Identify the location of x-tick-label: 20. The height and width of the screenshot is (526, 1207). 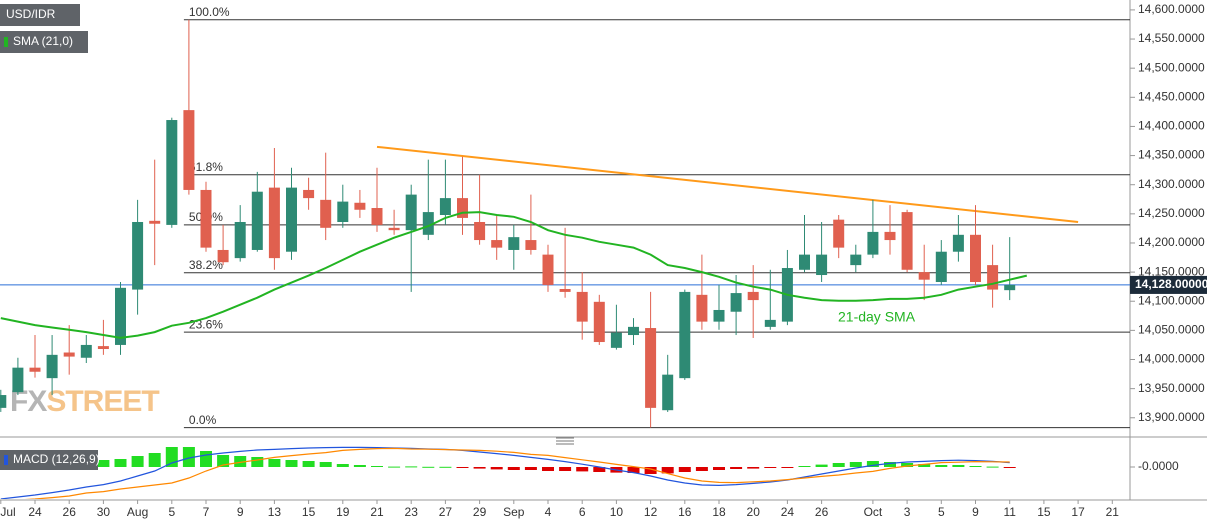
(754, 512).